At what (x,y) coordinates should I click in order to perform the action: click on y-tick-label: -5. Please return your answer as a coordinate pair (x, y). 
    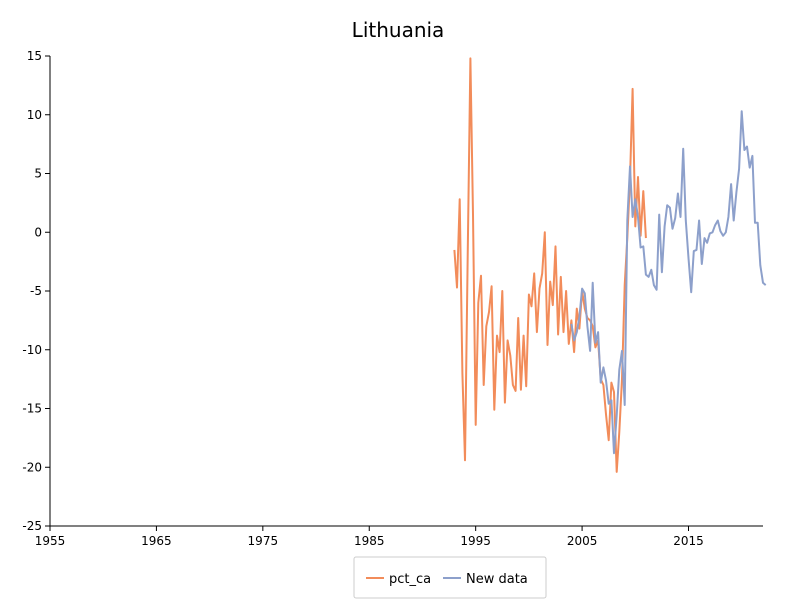
    Looking at the image, I should click on (36, 291).